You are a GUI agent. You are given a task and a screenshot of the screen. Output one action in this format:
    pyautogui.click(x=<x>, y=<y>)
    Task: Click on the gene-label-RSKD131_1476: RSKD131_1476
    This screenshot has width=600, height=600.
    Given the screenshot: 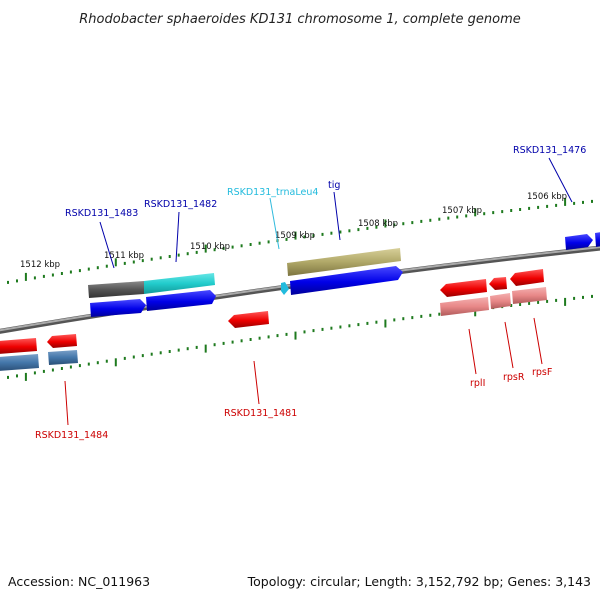 What is the action you would take?
    pyautogui.click(x=549, y=150)
    